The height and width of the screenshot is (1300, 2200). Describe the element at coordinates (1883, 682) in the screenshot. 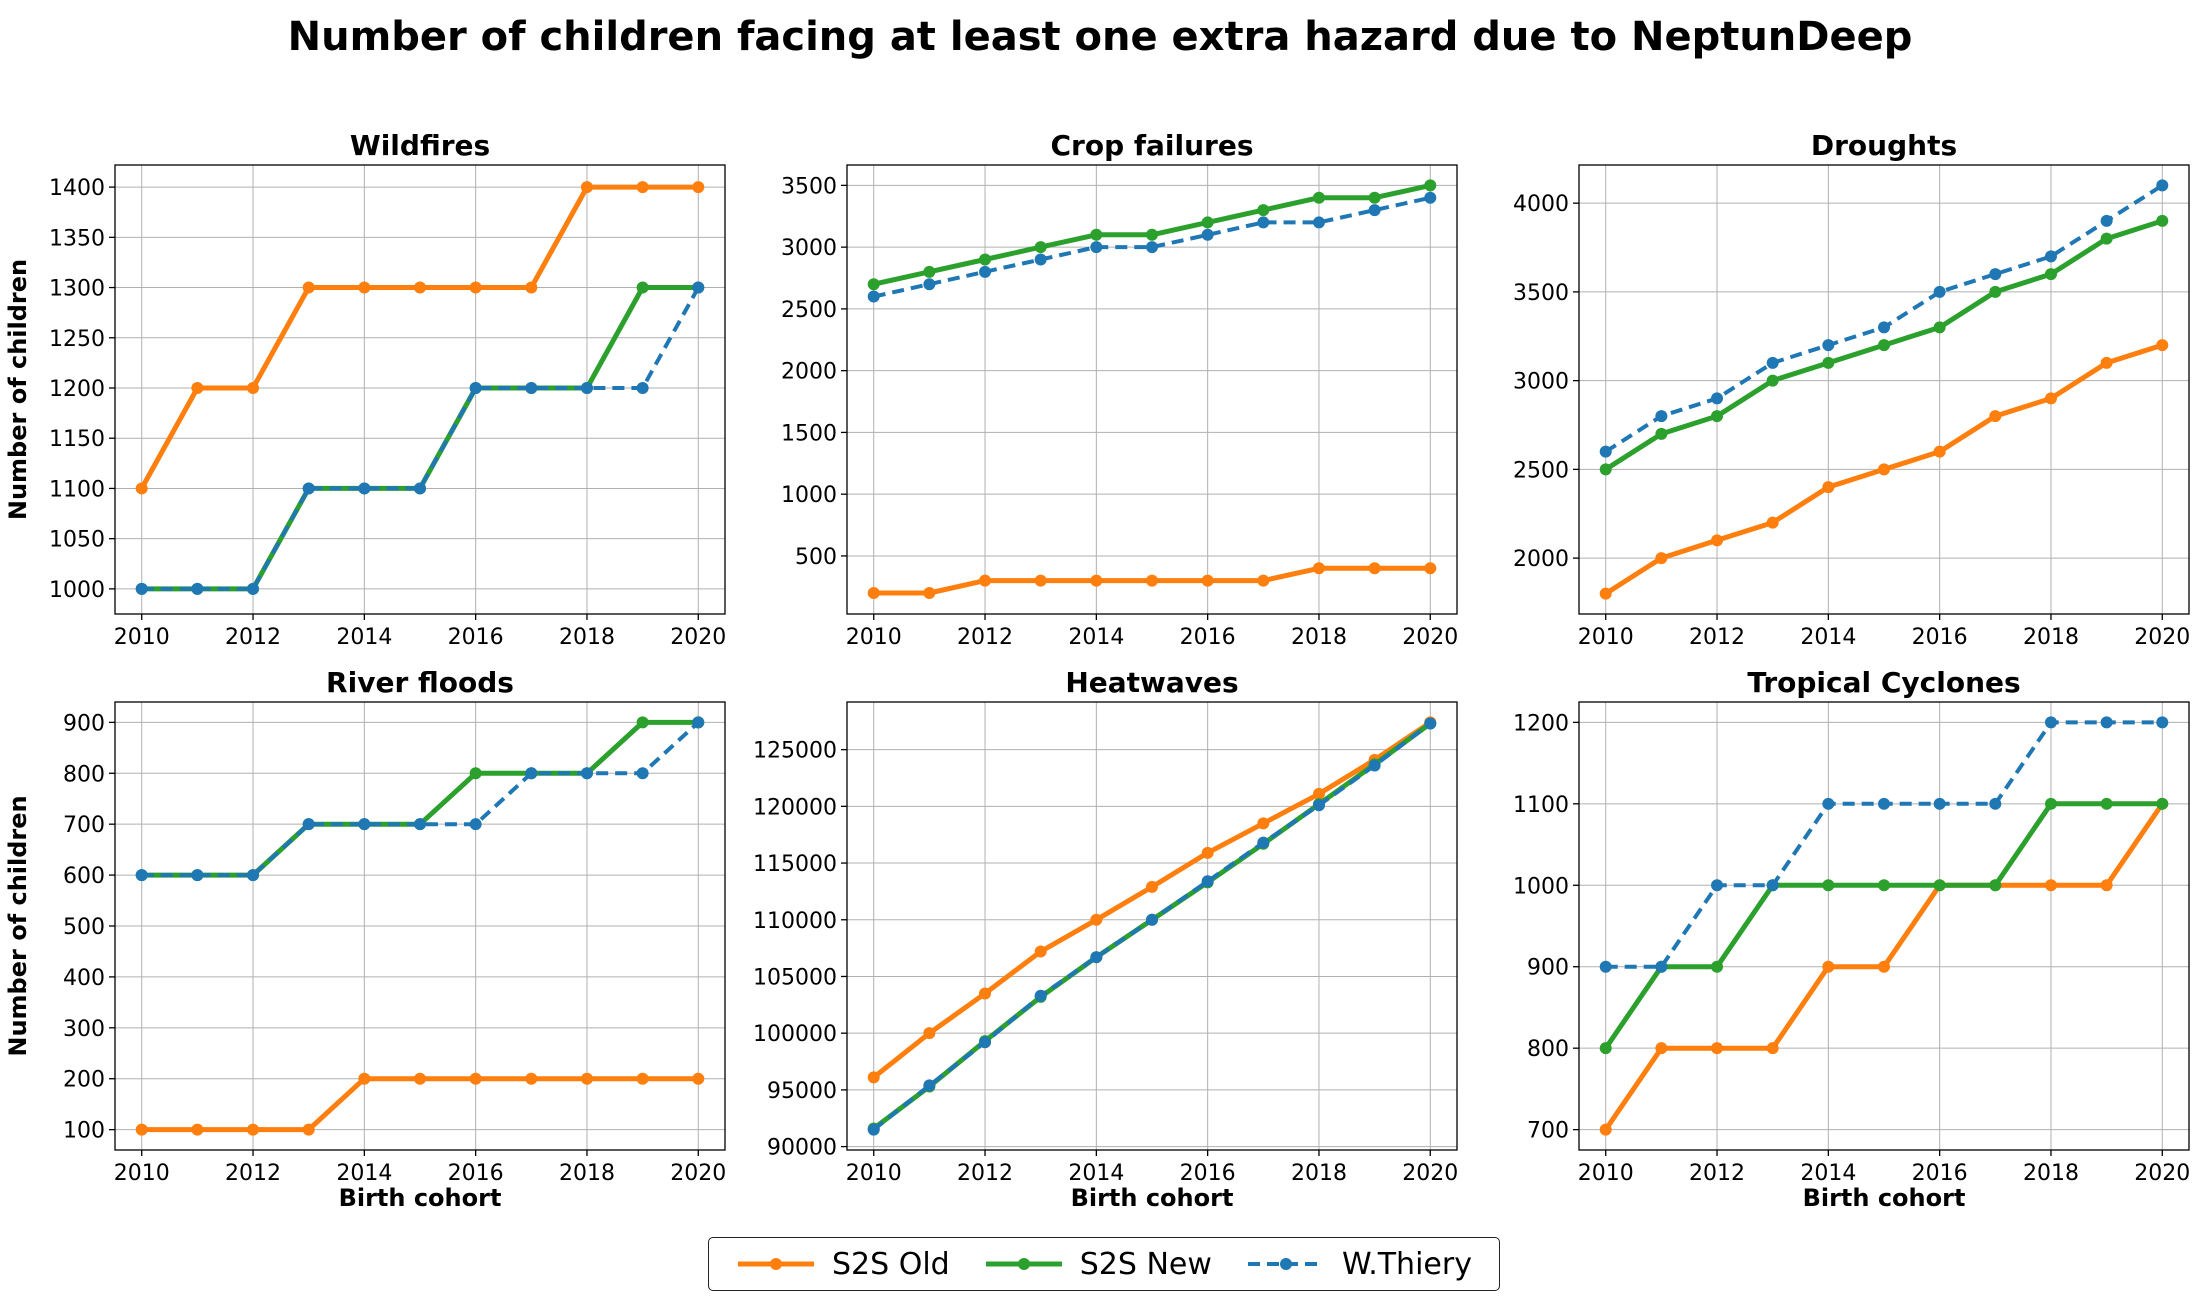

I see `panel-title: Tropical Cyclones` at that location.